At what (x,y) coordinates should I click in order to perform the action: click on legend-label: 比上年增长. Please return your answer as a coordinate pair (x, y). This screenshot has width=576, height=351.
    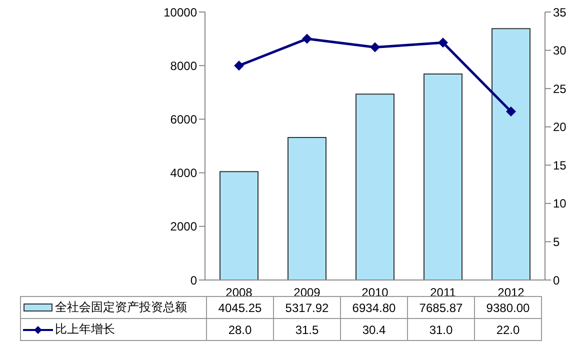
    Looking at the image, I should click on (85, 329).